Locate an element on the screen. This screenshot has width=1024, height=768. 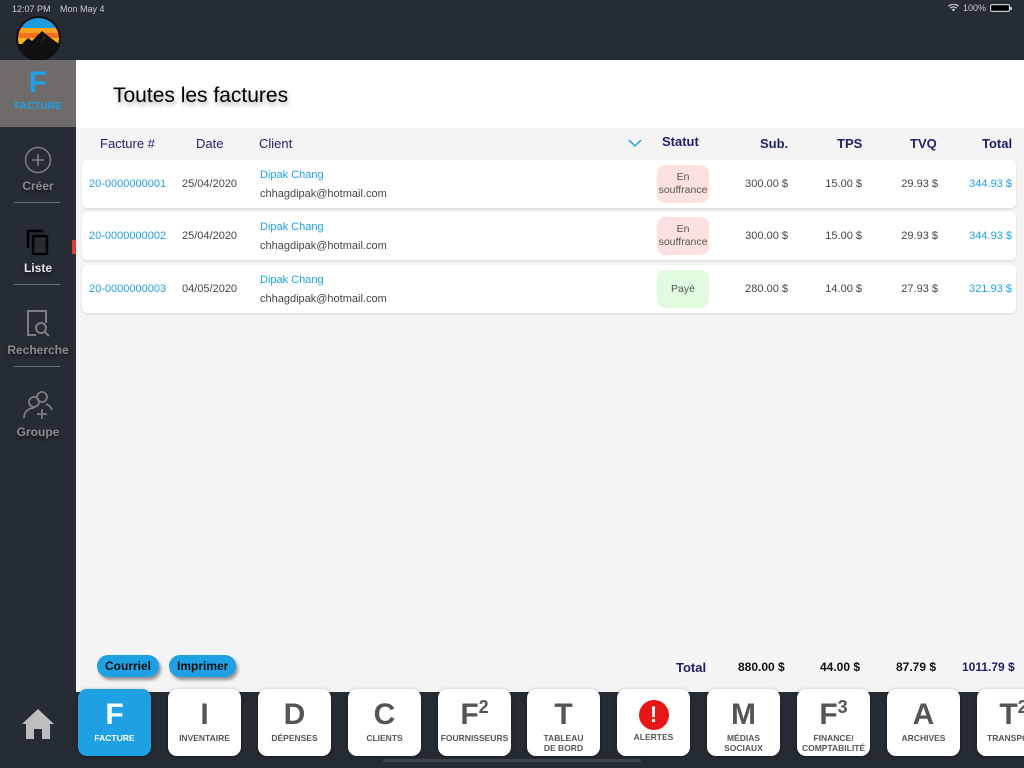
sidebar-item-recherche: Recherche is located at coordinates (38, 332).